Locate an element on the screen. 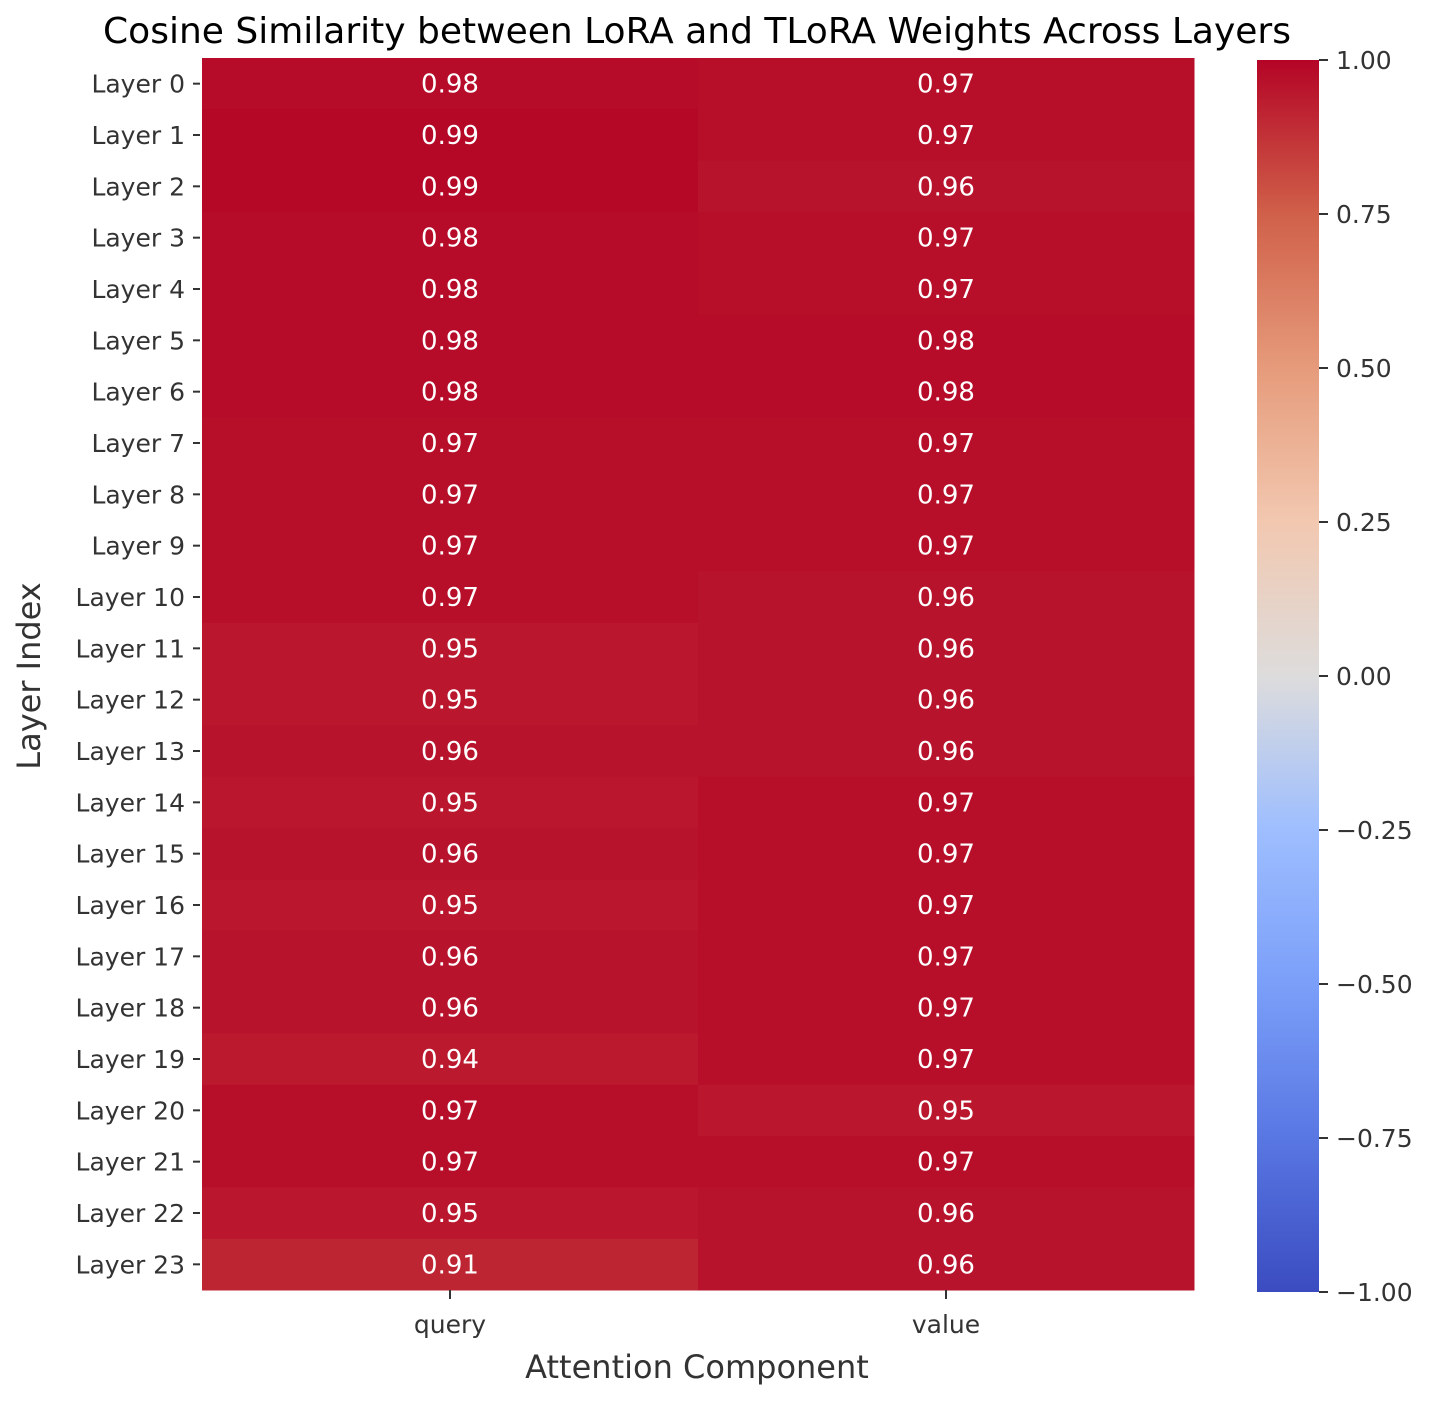  colorbar-tick-label: 0.50 is located at coordinates (1364, 368).